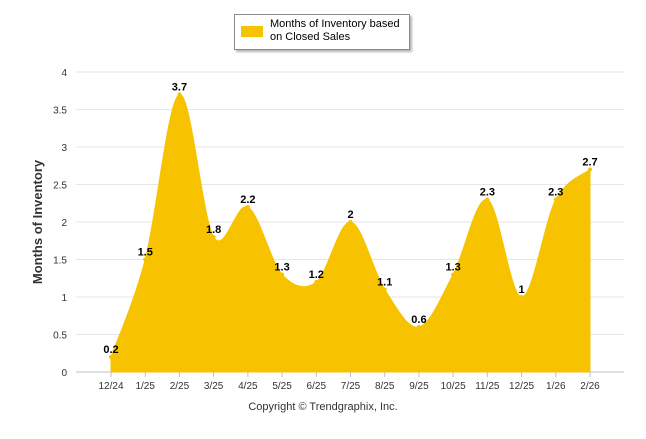 Image resolution: width=646 pixels, height=439 pixels. I want to click on y-axis-ticks: 0 0.5 1 1.5 2 2.5 3 3.5 4, so click(60, 223).